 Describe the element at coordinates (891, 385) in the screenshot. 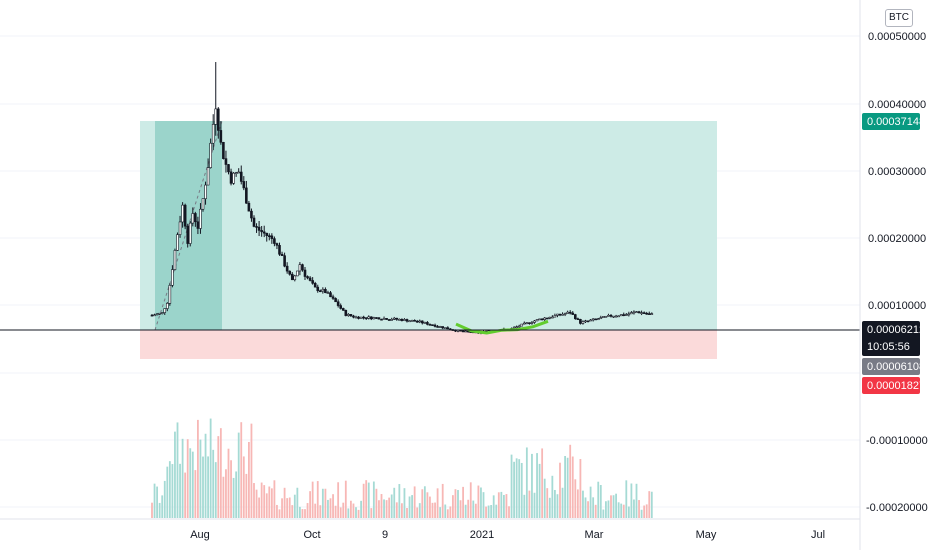

I see `stop-tag-bg` at that location.